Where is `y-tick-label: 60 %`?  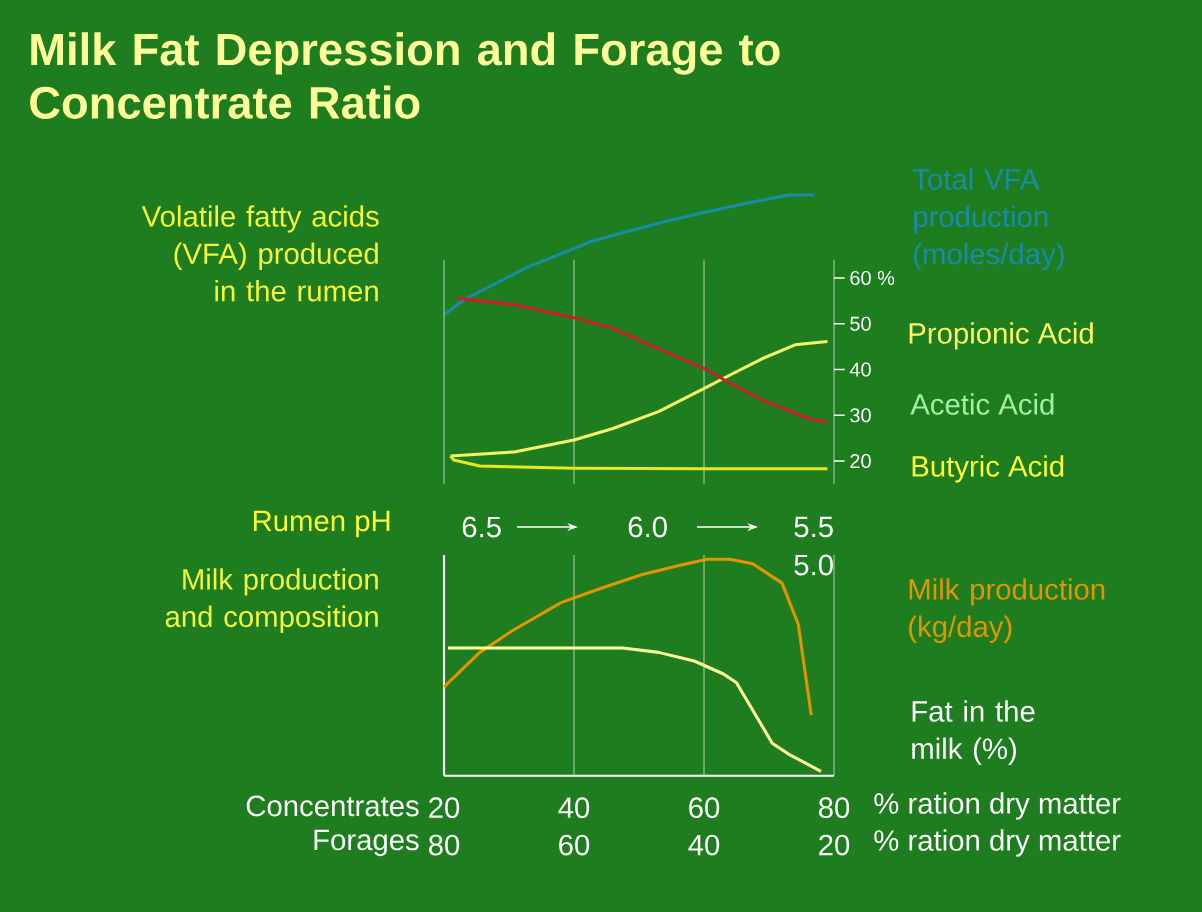 y-tick-label: 60 % is located at coordinates (872, 278).